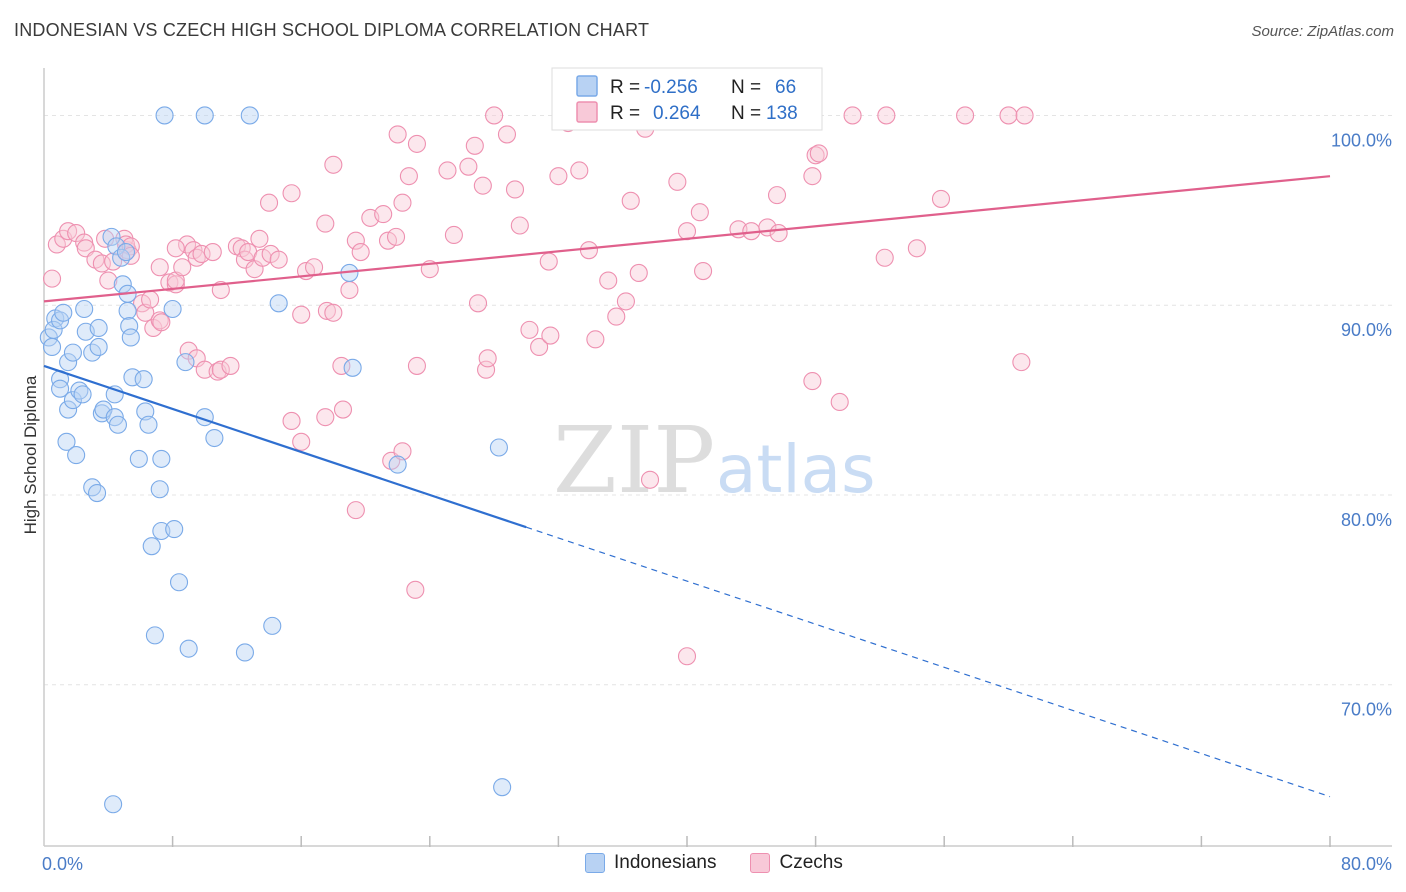 The width and height of the screenshot is (1406, 892). I want to click on legend-swatch-czechs, so click(587, 112).